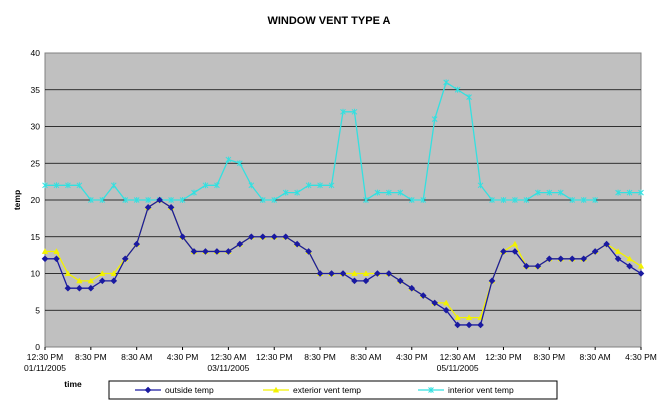 The width and height of the screenshot is (658, 403). I want to click on legend, so click(333, 390).